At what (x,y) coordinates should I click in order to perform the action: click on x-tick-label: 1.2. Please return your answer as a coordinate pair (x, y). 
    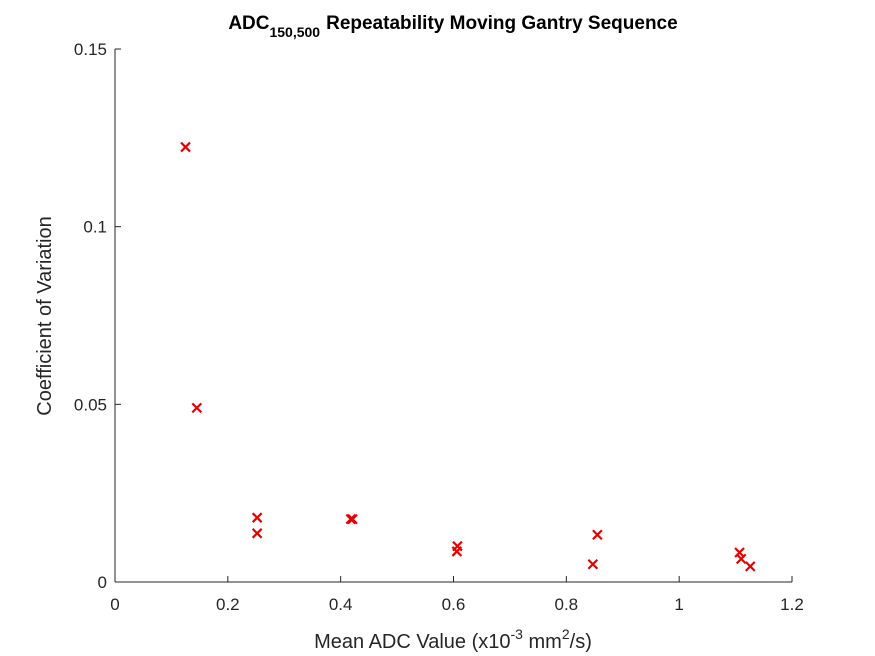
    Looking at the image, I should click on (792, 604).